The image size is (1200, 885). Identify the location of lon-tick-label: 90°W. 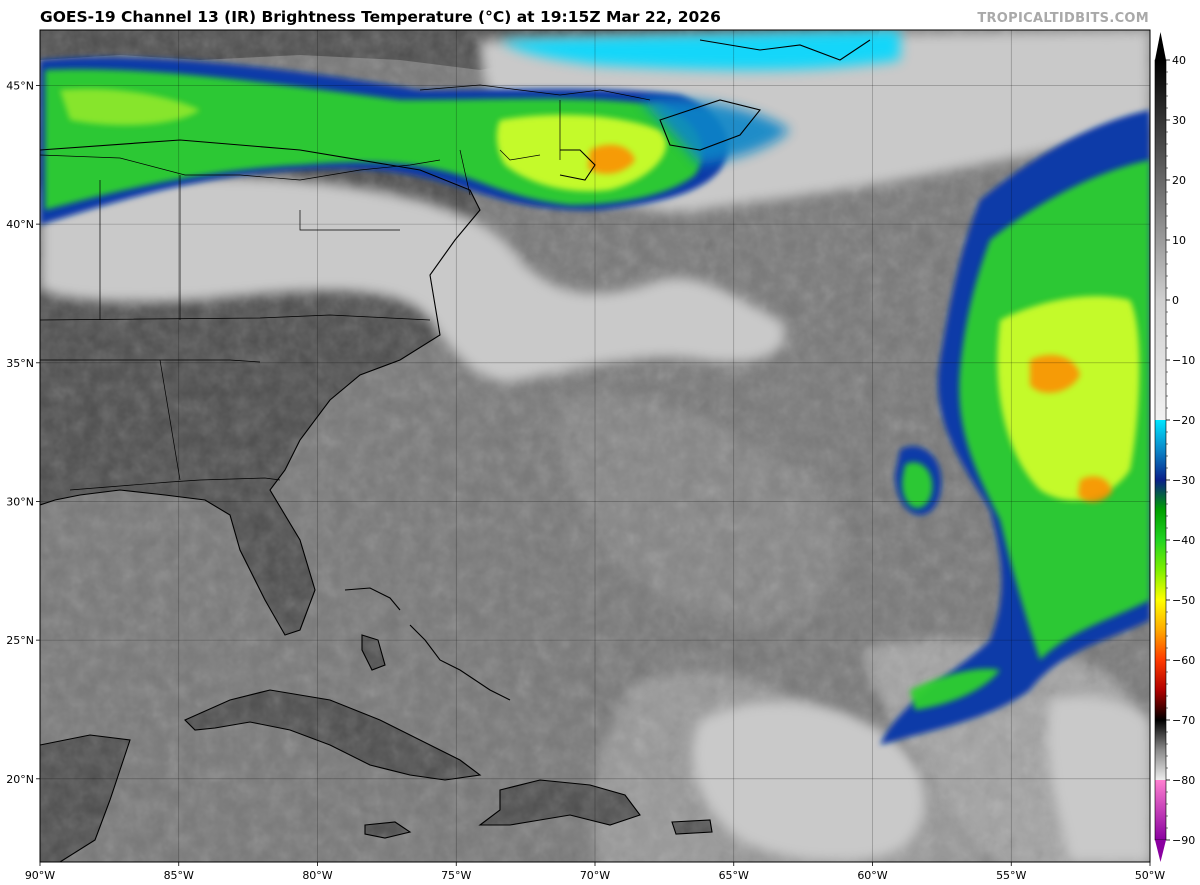
(40, 875).